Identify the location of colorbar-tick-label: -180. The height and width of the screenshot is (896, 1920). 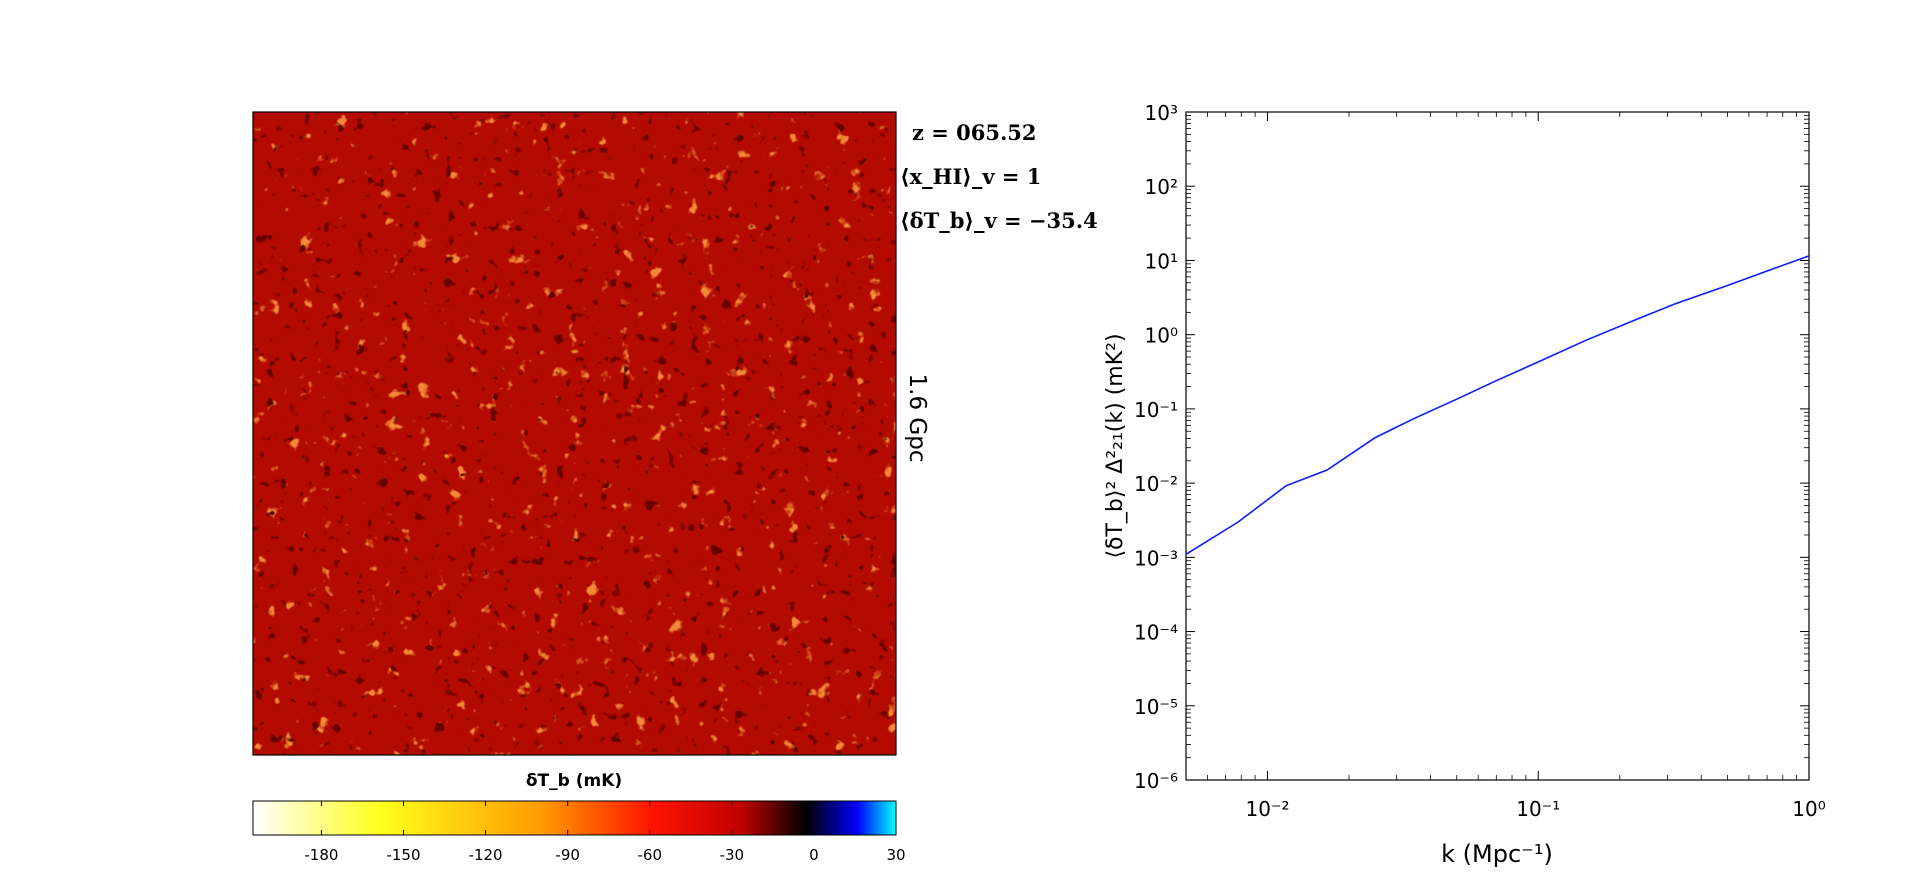
(321, 855).